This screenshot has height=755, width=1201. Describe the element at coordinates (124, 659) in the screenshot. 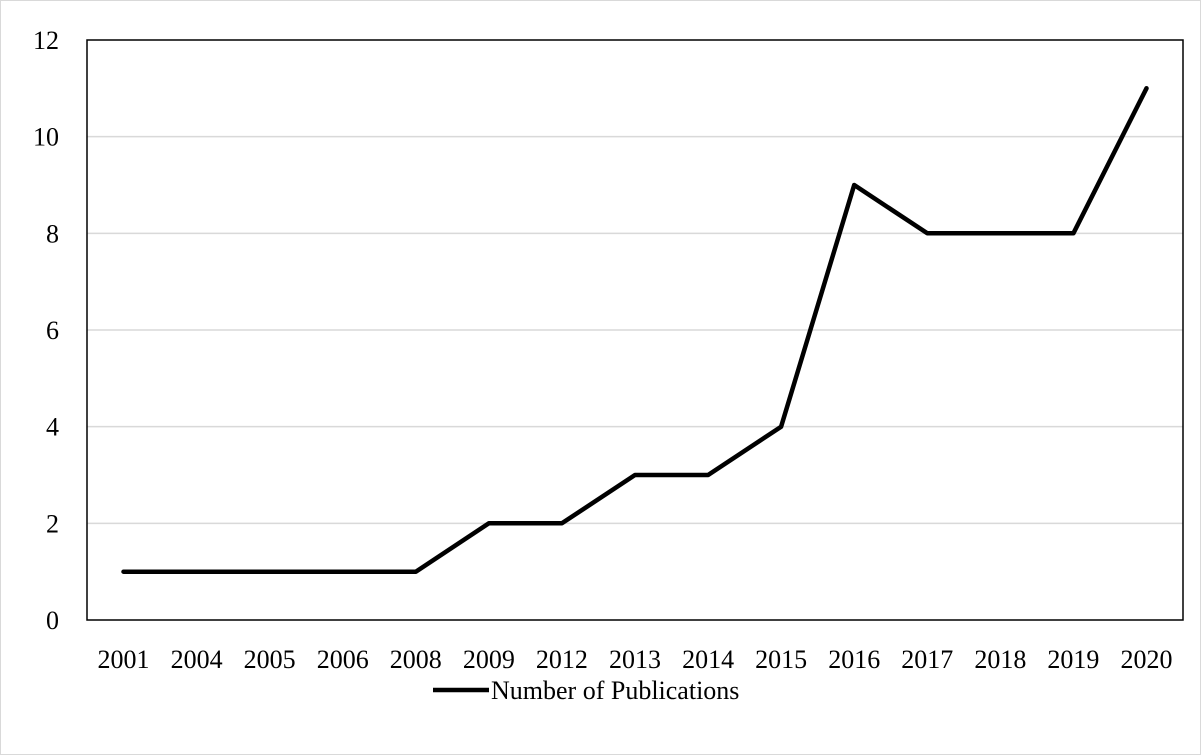

I see `x-tick-label-2001: 2001` at that location.